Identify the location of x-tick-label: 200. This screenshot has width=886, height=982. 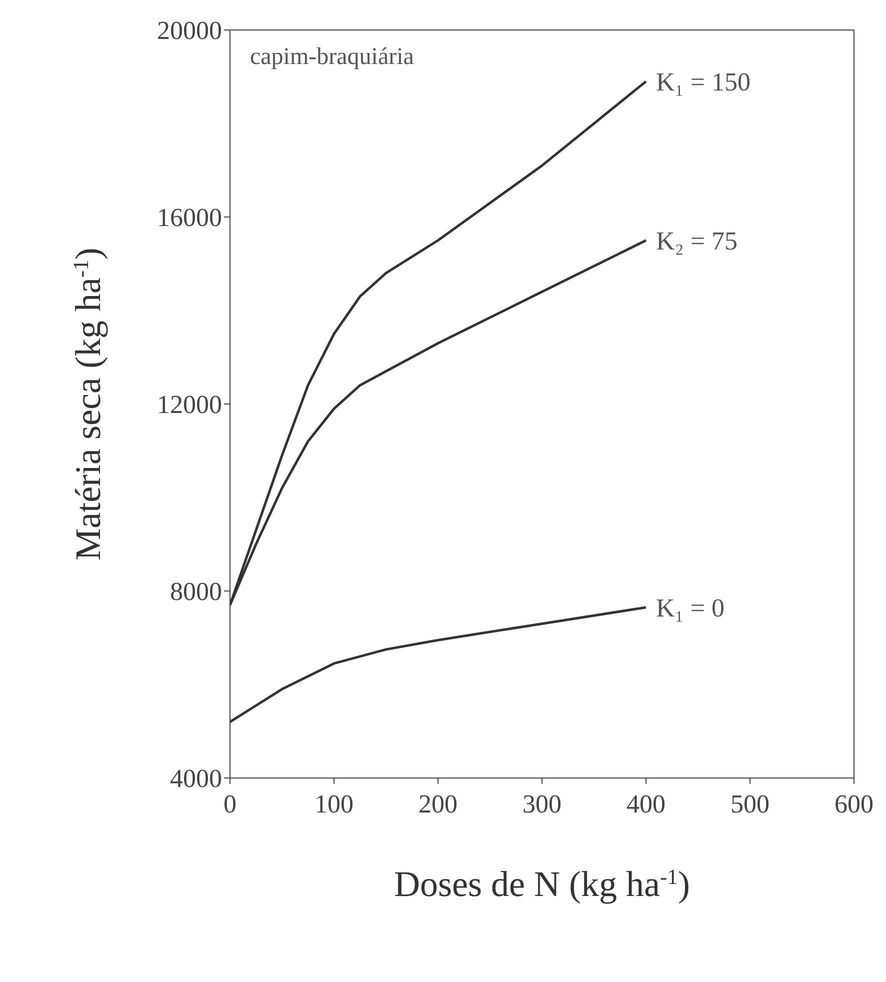
(438, 803).